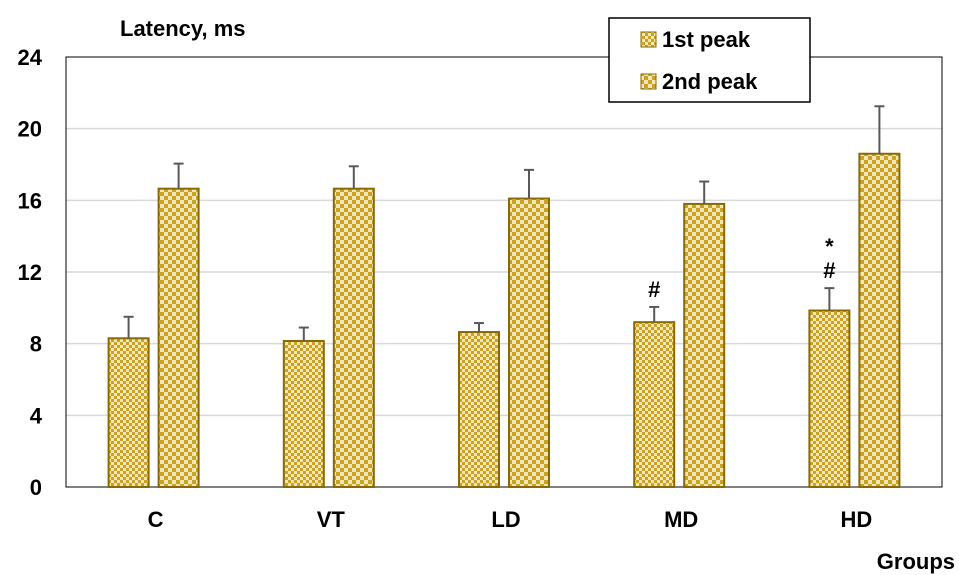  I want to click on legend-swatch-1st-peak, so click(648, 39).